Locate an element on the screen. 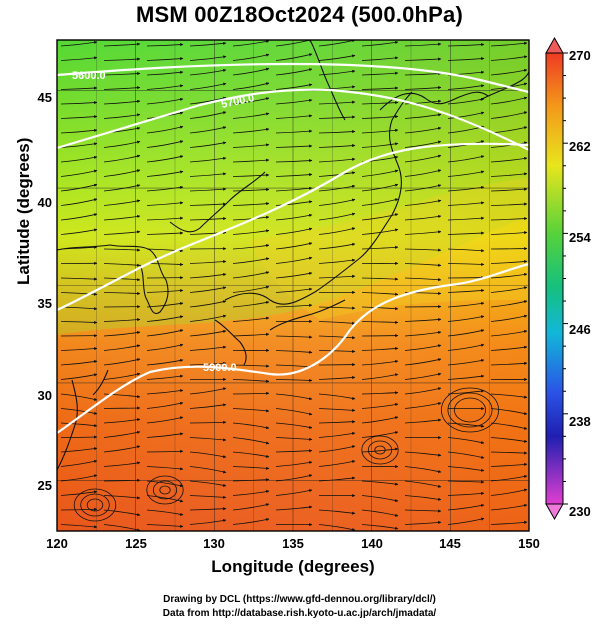  contour-label-5600: 5600.0 is located at coordinates (89, 76).